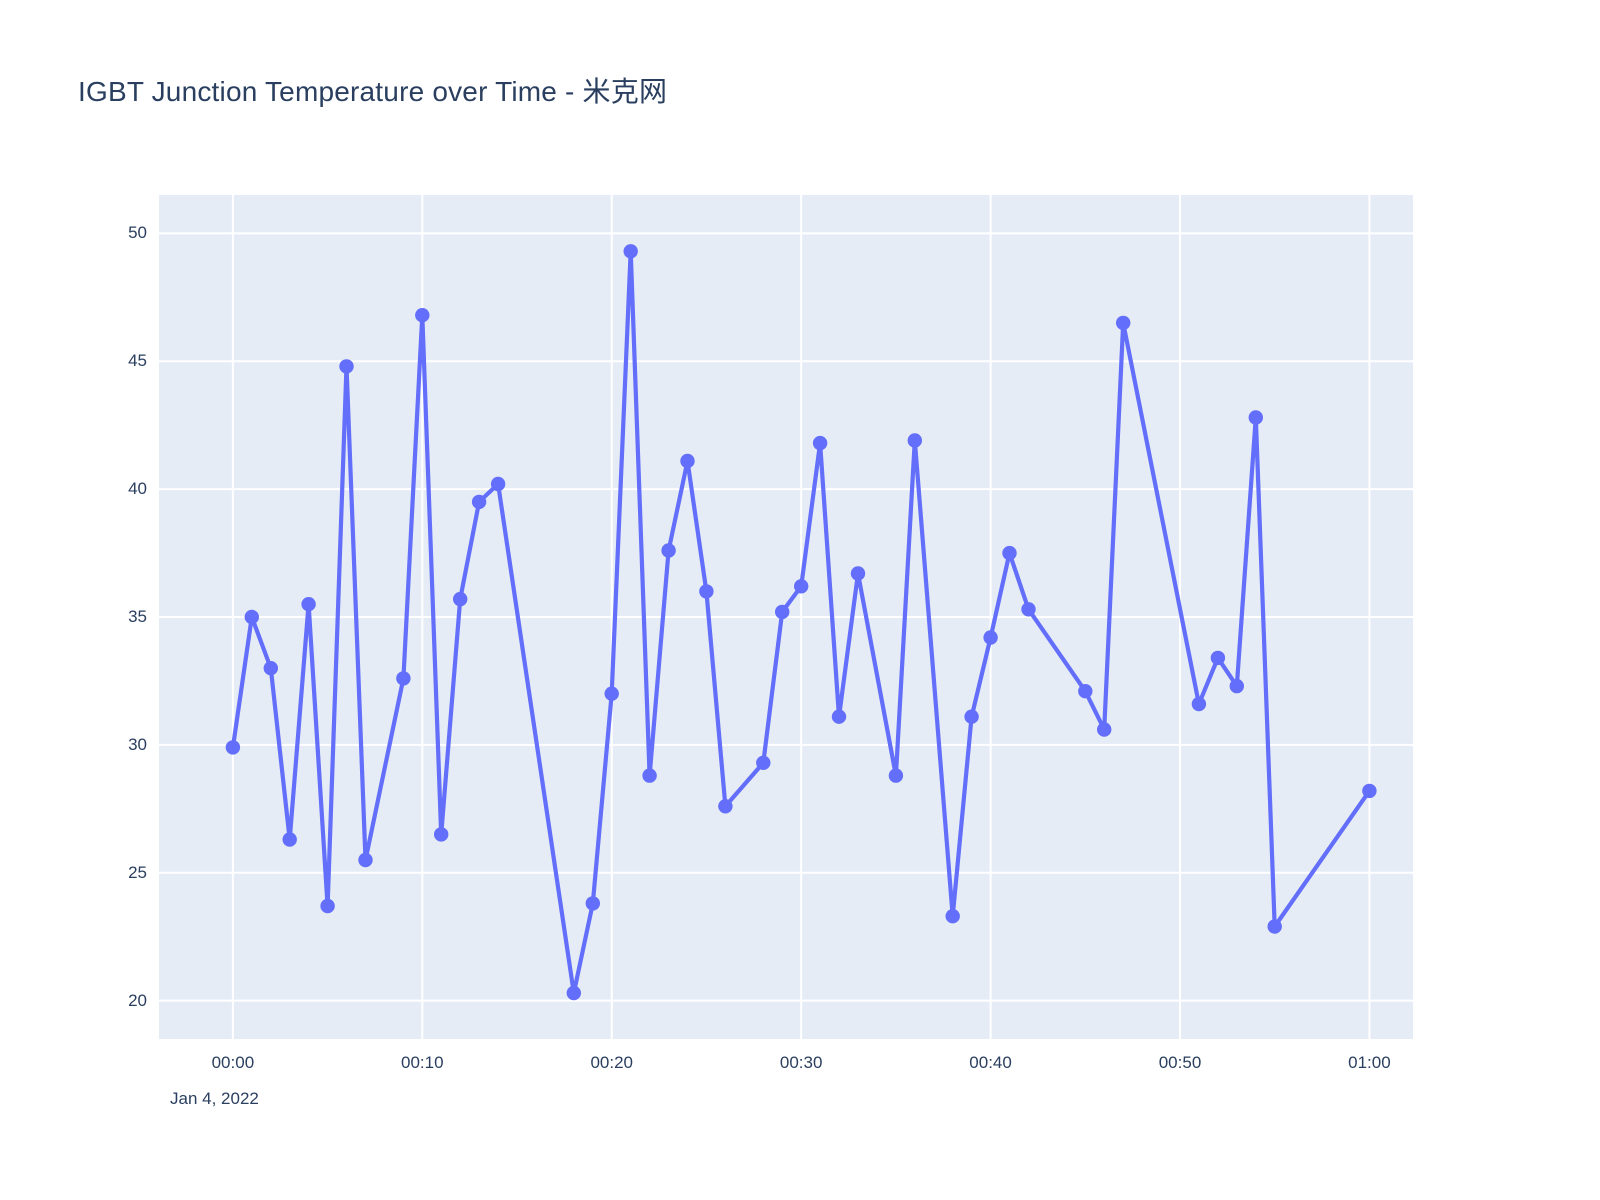 This screenshot has height=1200, width=1600. I want to click on y-tick-label-35: 35, so click(137, 616).